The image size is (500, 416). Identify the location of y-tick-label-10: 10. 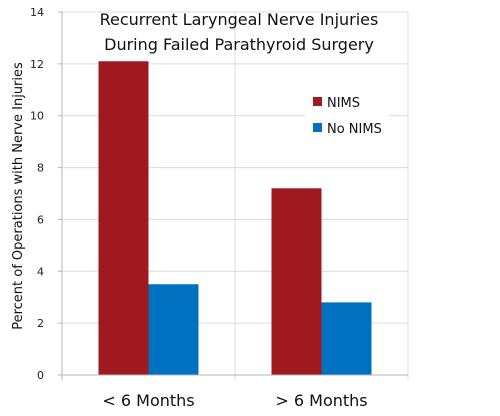
(37, 116).